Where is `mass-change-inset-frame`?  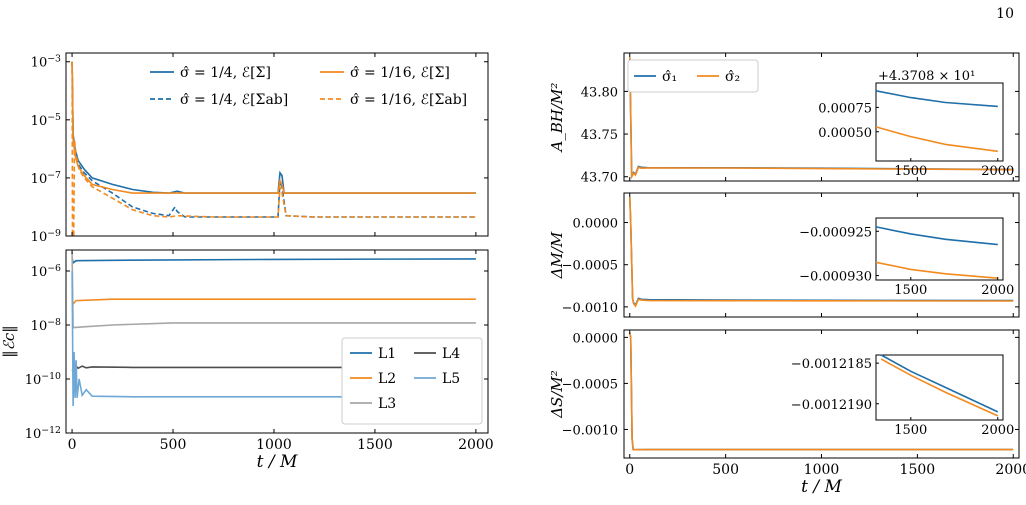
mass-change-inset-frame is located at coordinates (939, 249).